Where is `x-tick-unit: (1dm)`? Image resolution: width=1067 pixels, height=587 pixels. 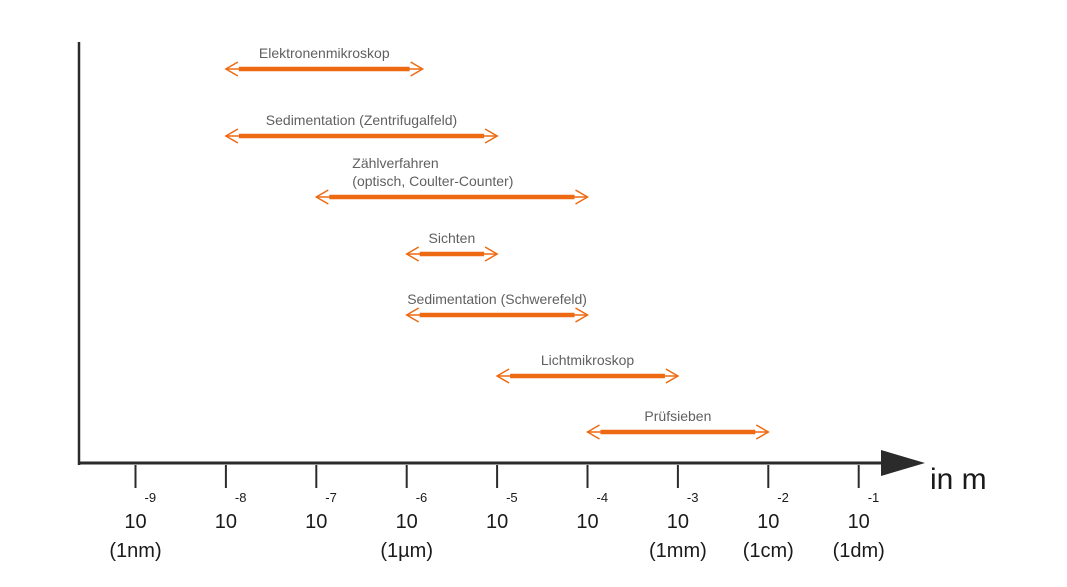 x-tick-unit: (1dm) is located at coordinates (859, 551).